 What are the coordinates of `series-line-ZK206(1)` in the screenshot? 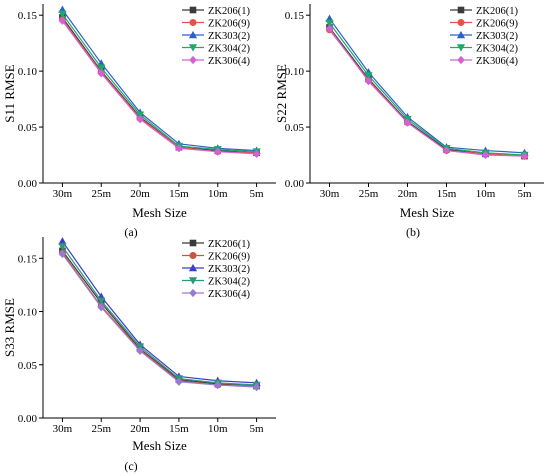 It's located at (159, 318).